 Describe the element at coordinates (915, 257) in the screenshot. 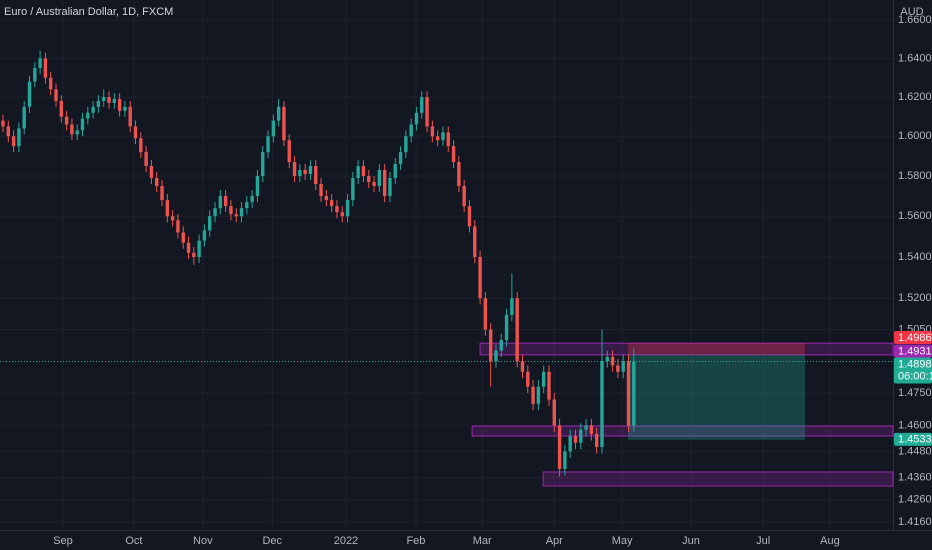

I see `y-tick-label: 1.54000` at that location.